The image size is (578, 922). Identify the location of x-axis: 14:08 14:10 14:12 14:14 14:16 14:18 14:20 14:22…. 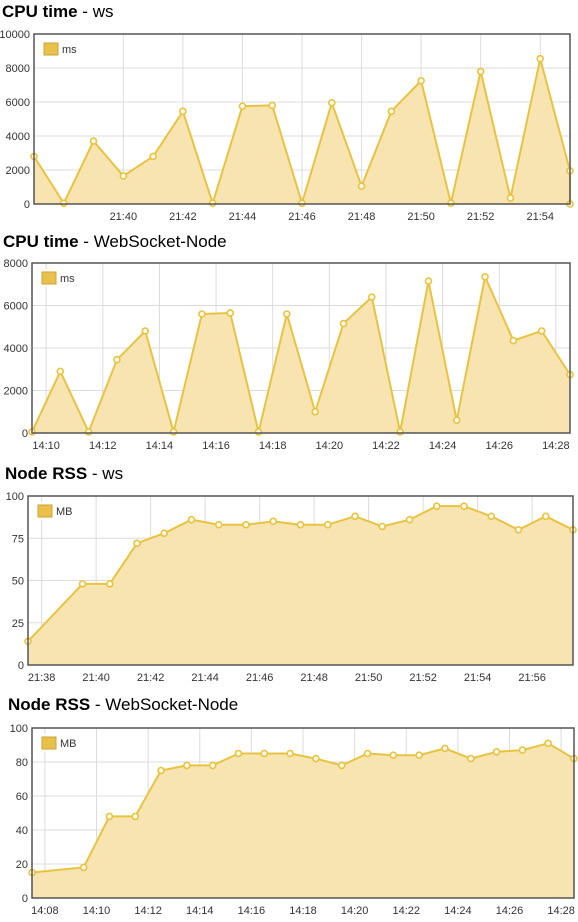
(303, 911).